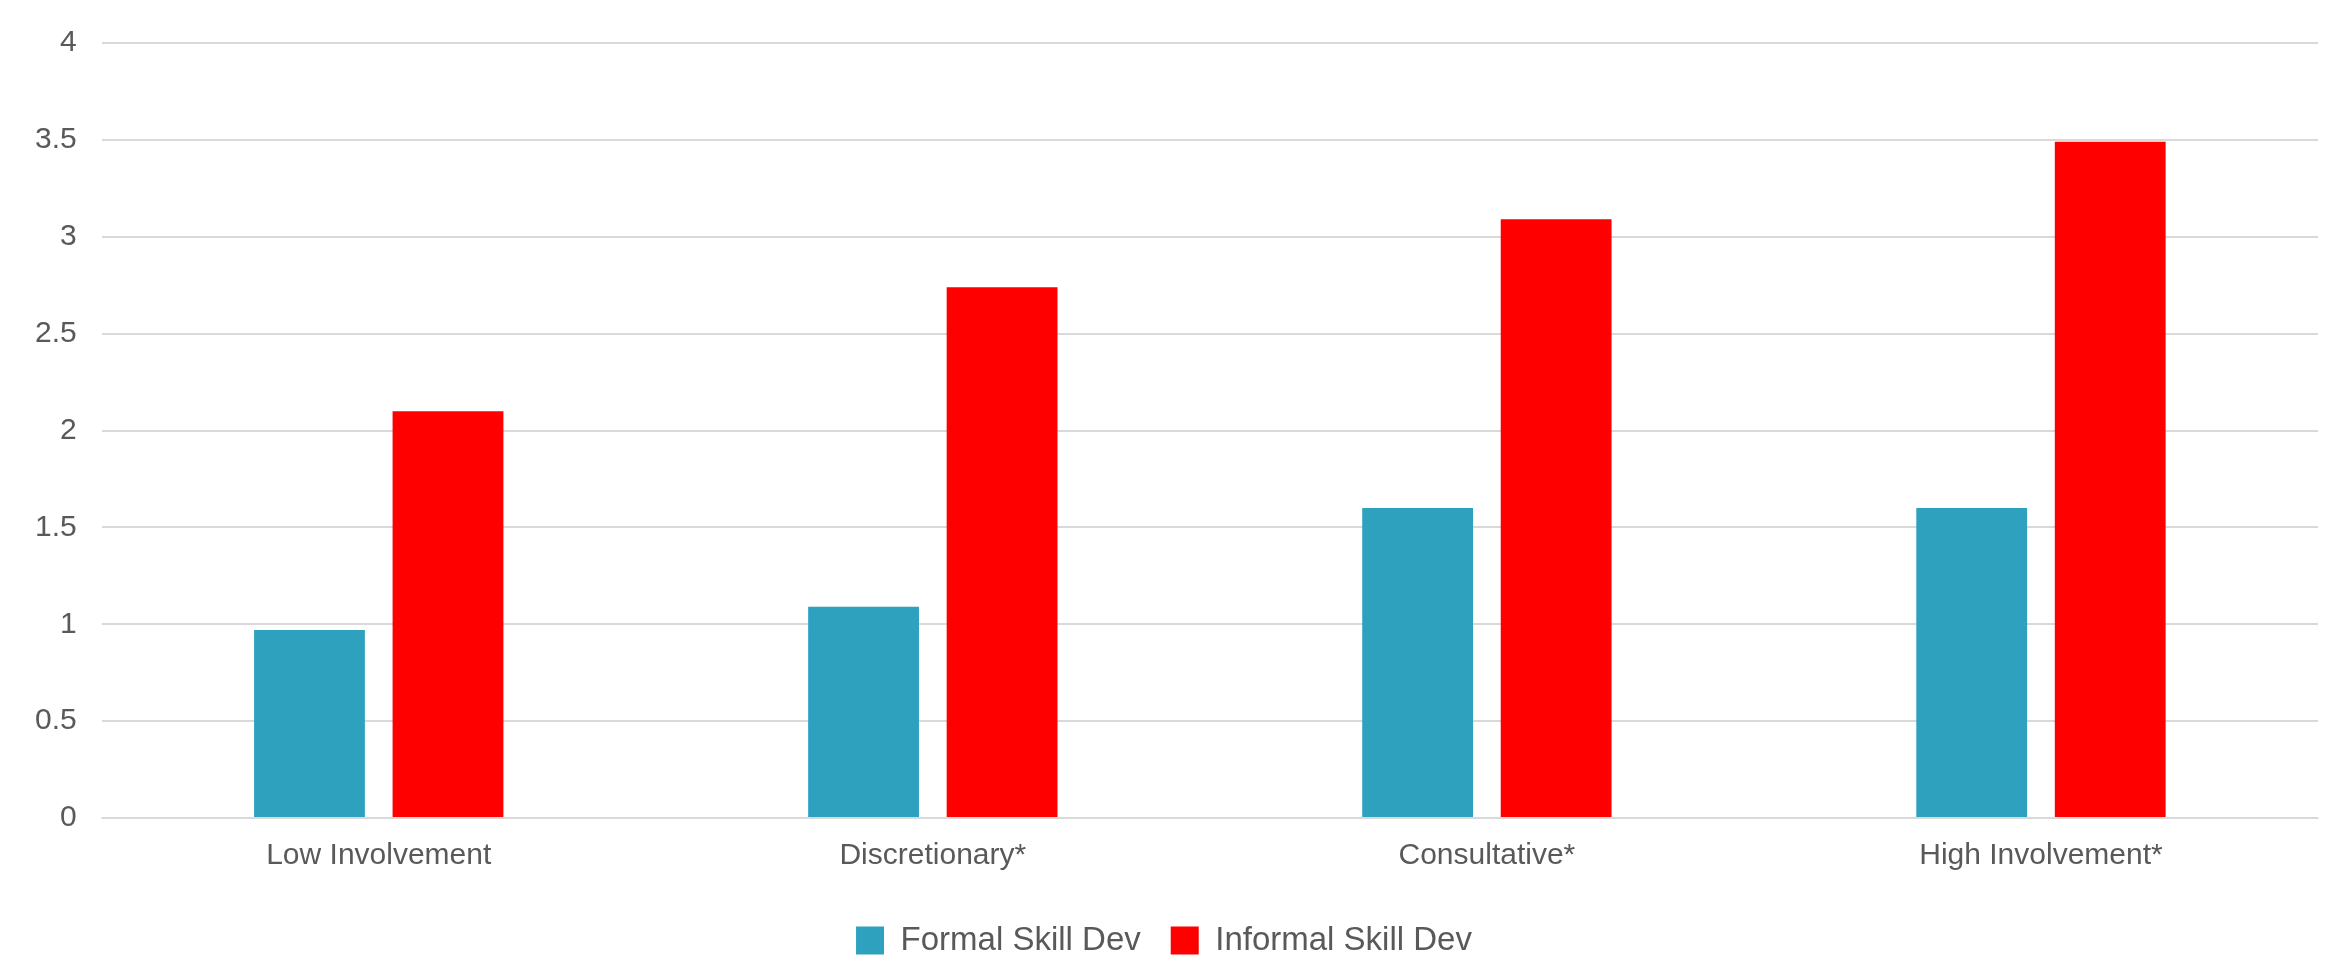  Describe the element at coordinates (68, 235) in the screenshot. I see `y-tick-label: 3` at that location.